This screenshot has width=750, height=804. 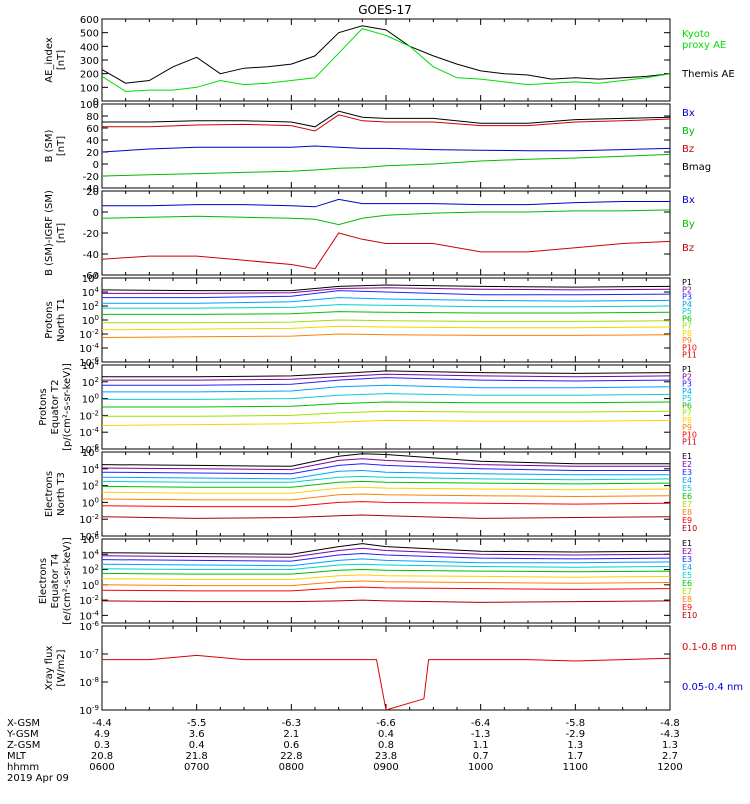 What do you see at coordinates (386, 381) in the screenshot?
I see `series-line-p3` at bounding box center [386, 381].